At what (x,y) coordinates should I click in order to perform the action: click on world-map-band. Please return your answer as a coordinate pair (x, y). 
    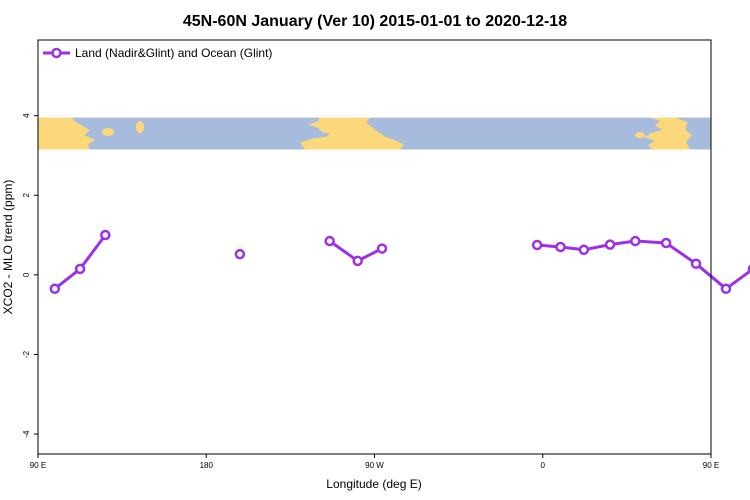
    Looking at the image, I should click on (374, 133).